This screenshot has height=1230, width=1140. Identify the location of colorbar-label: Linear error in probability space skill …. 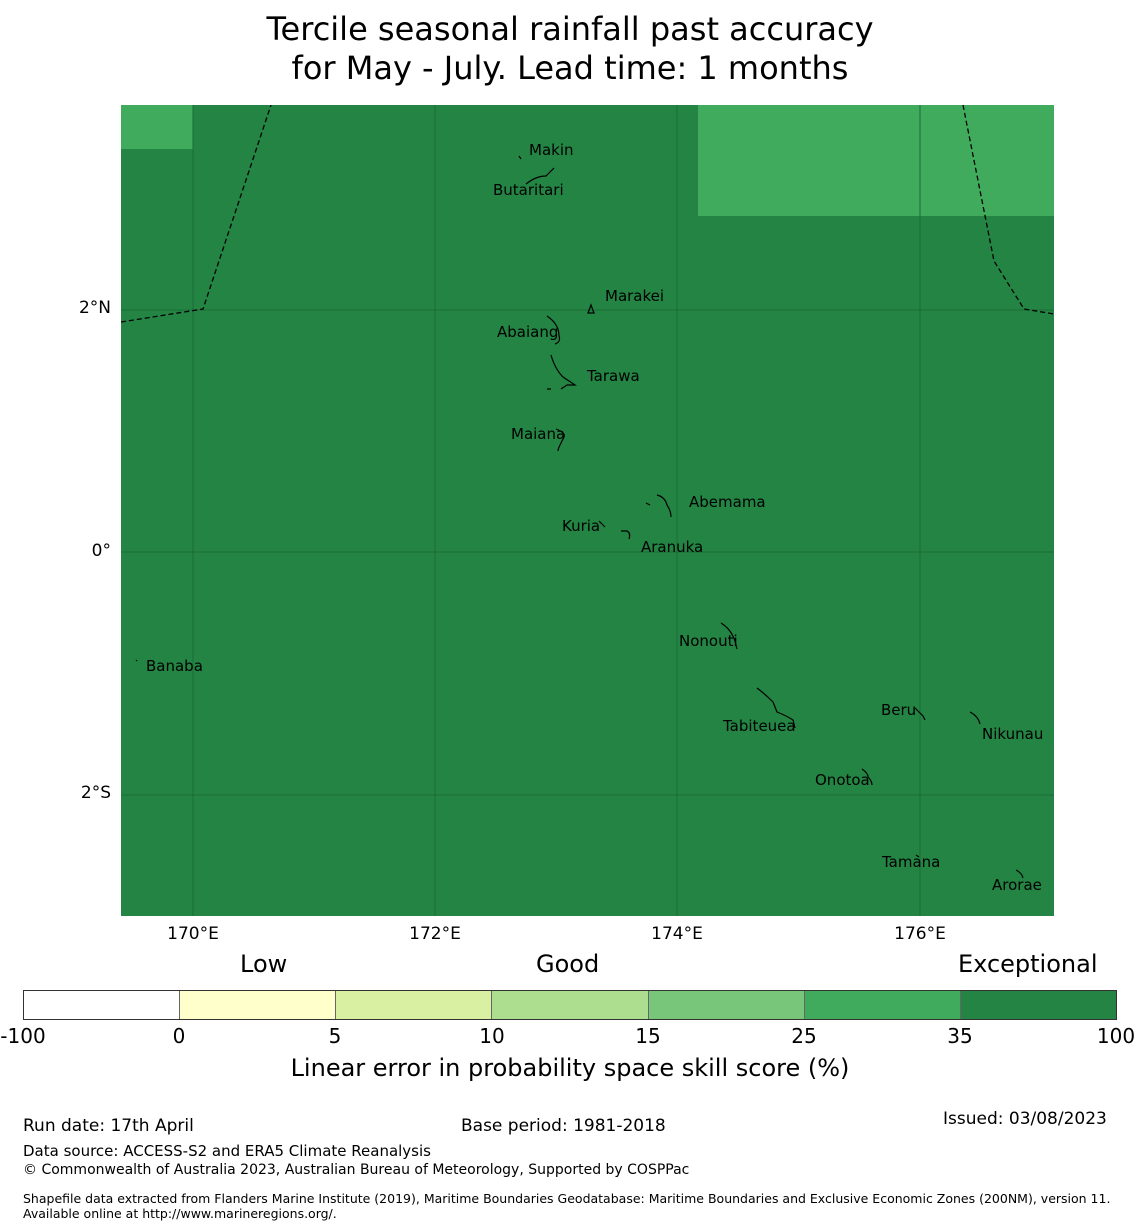
(570, 1068).